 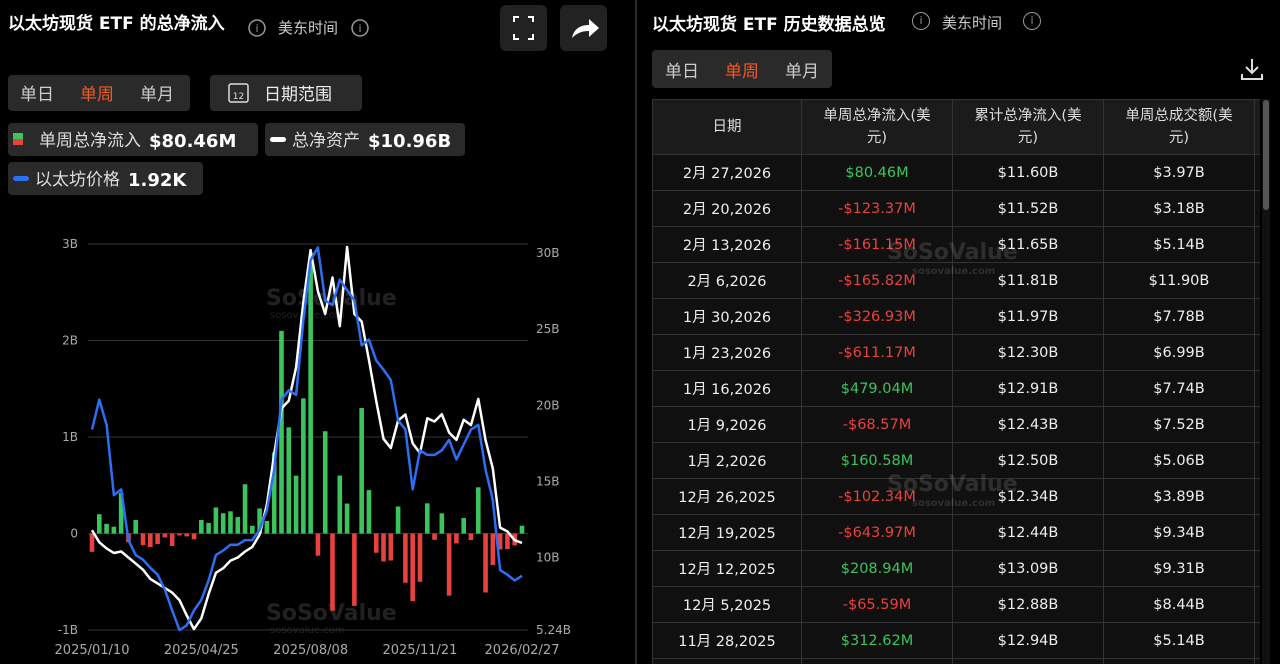 I want to click on legend-label: 总净资产, so click(x=326, y=141).